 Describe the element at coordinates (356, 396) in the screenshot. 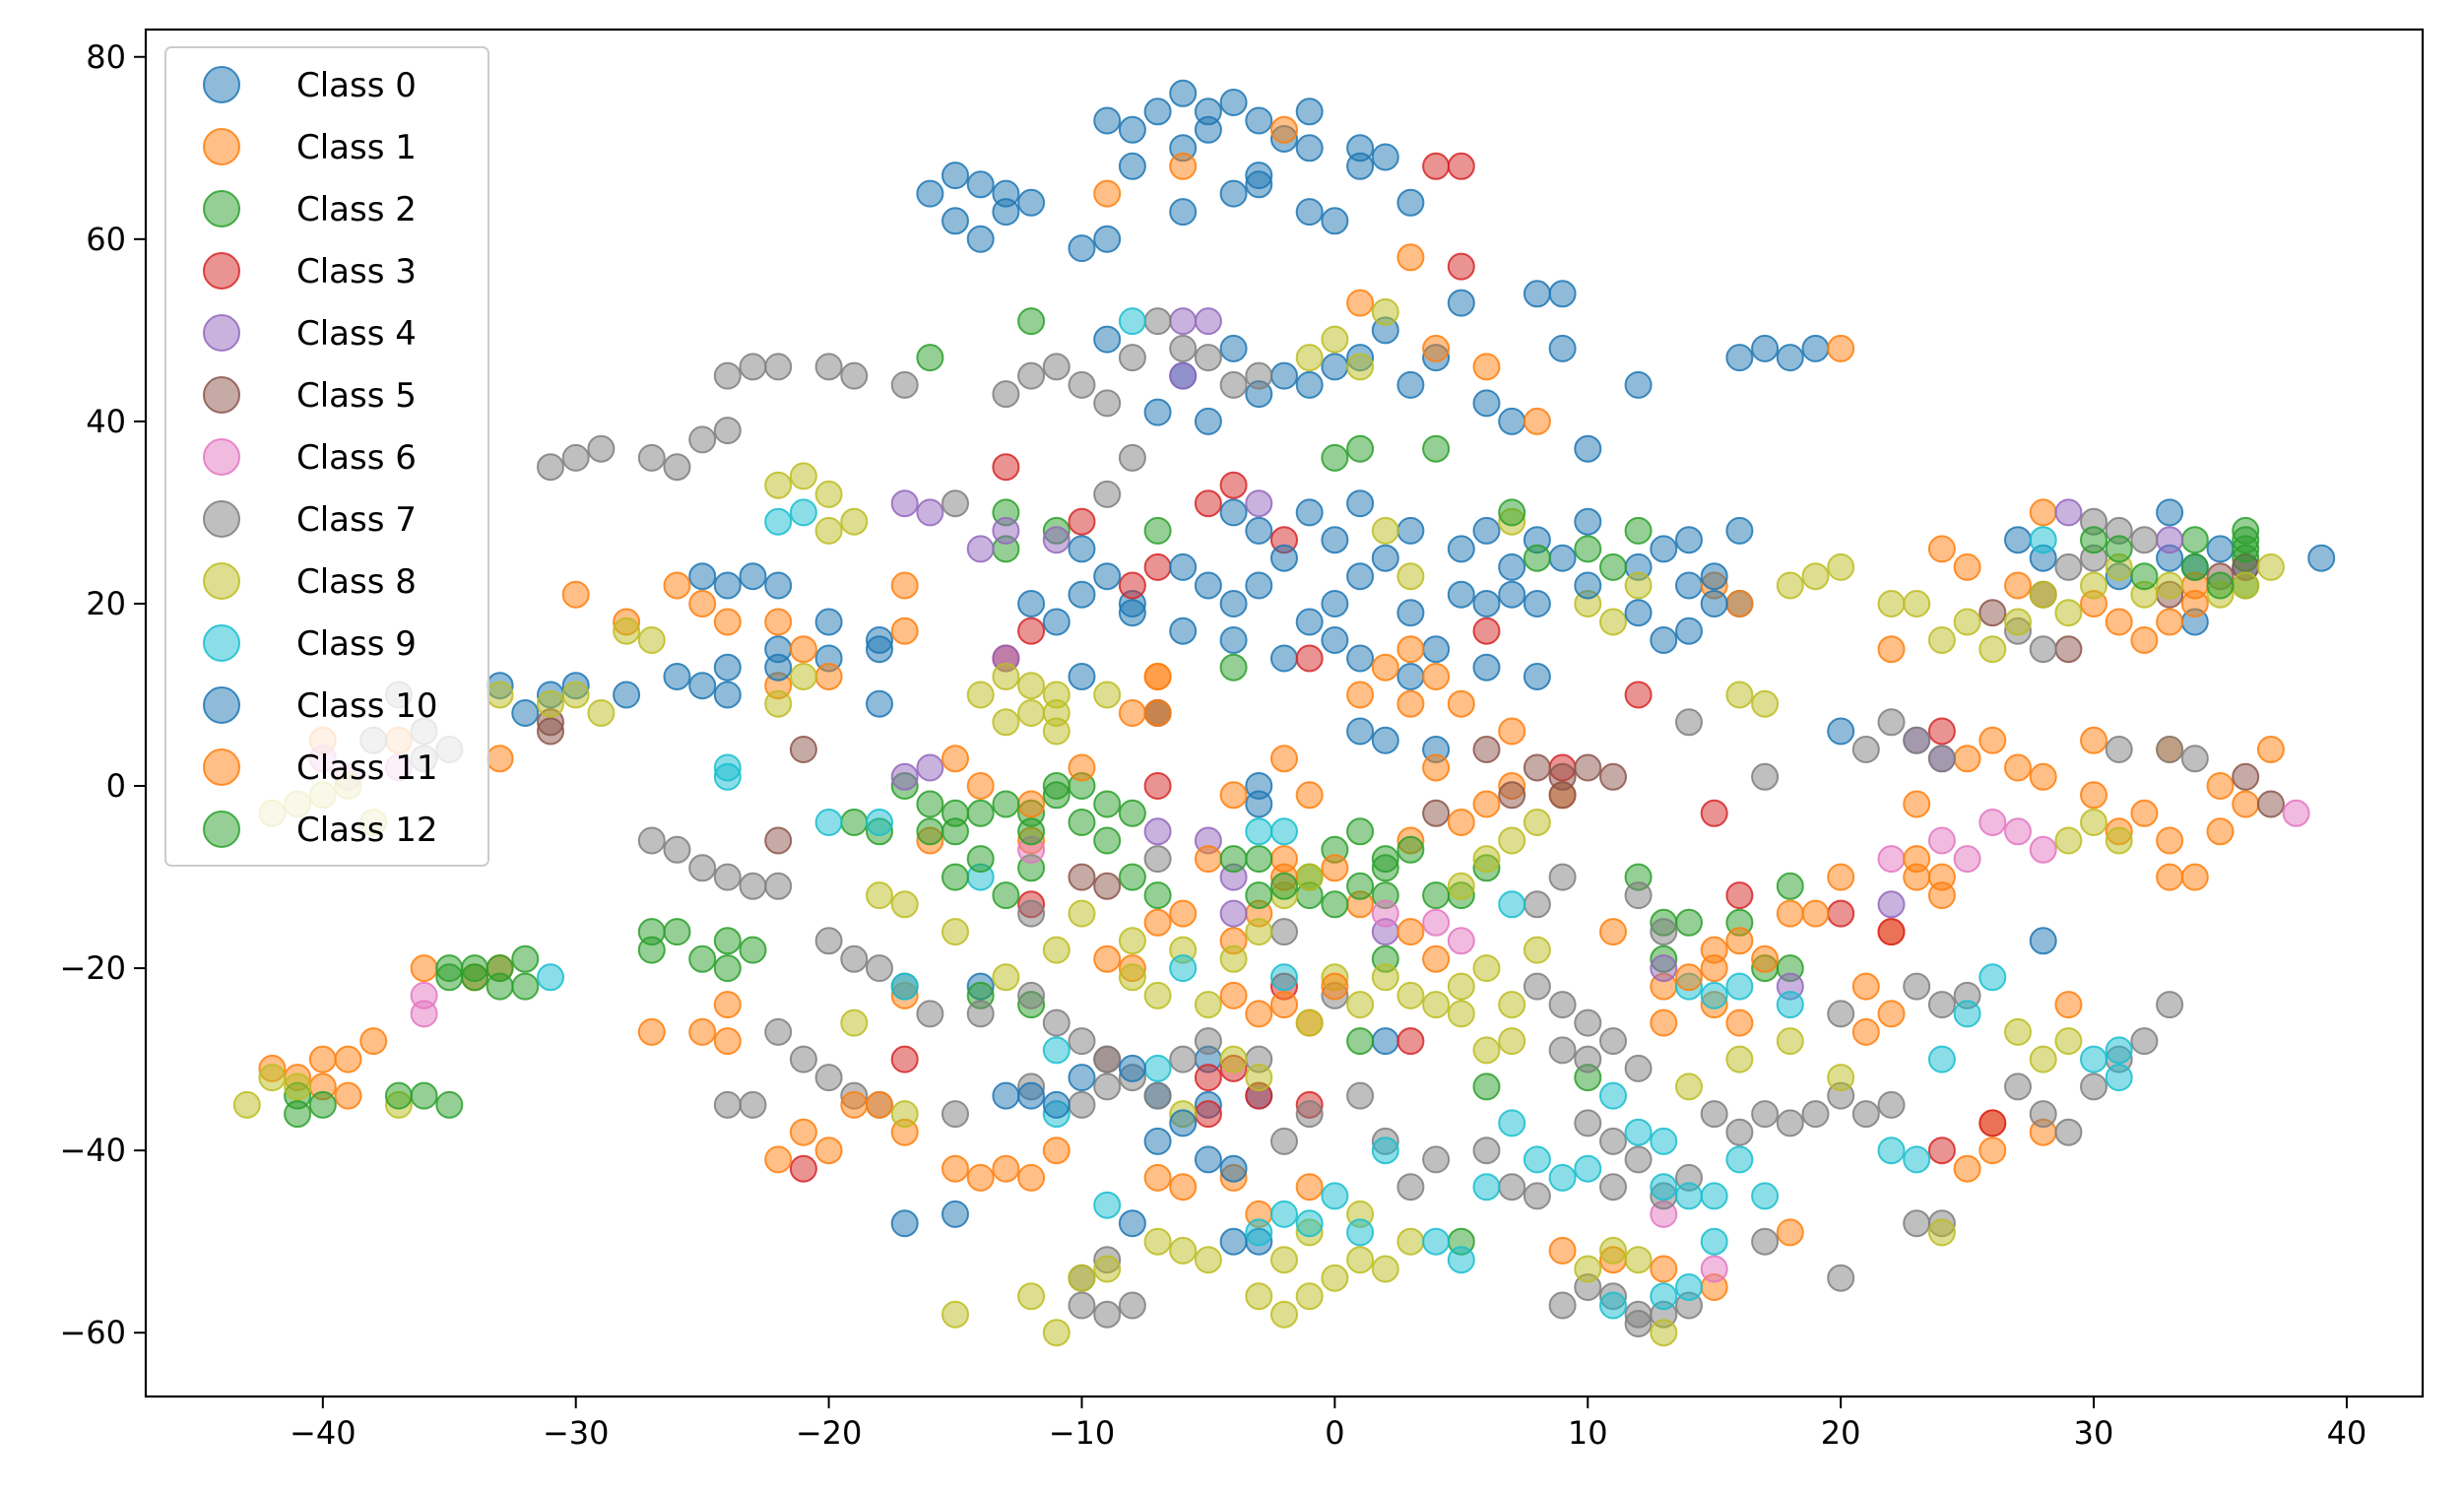

I see `legend-label: Class 5` at that location.